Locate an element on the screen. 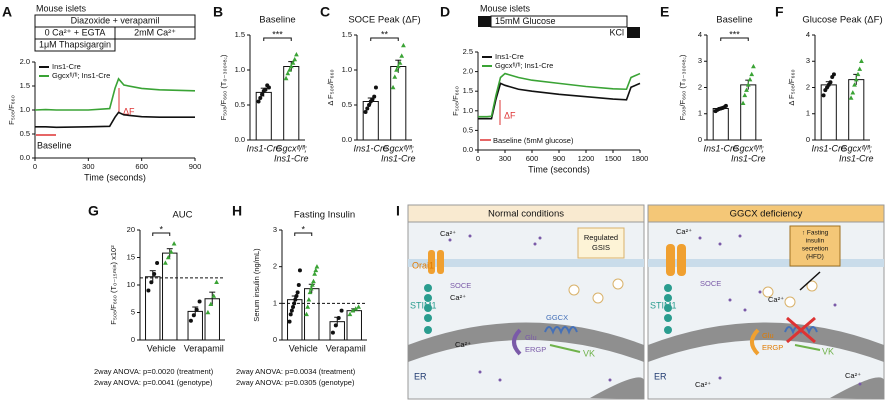 The width and height of the screenshot is (889, 404). y-tick-label: 2.0 is located at coordinates (468, 71).